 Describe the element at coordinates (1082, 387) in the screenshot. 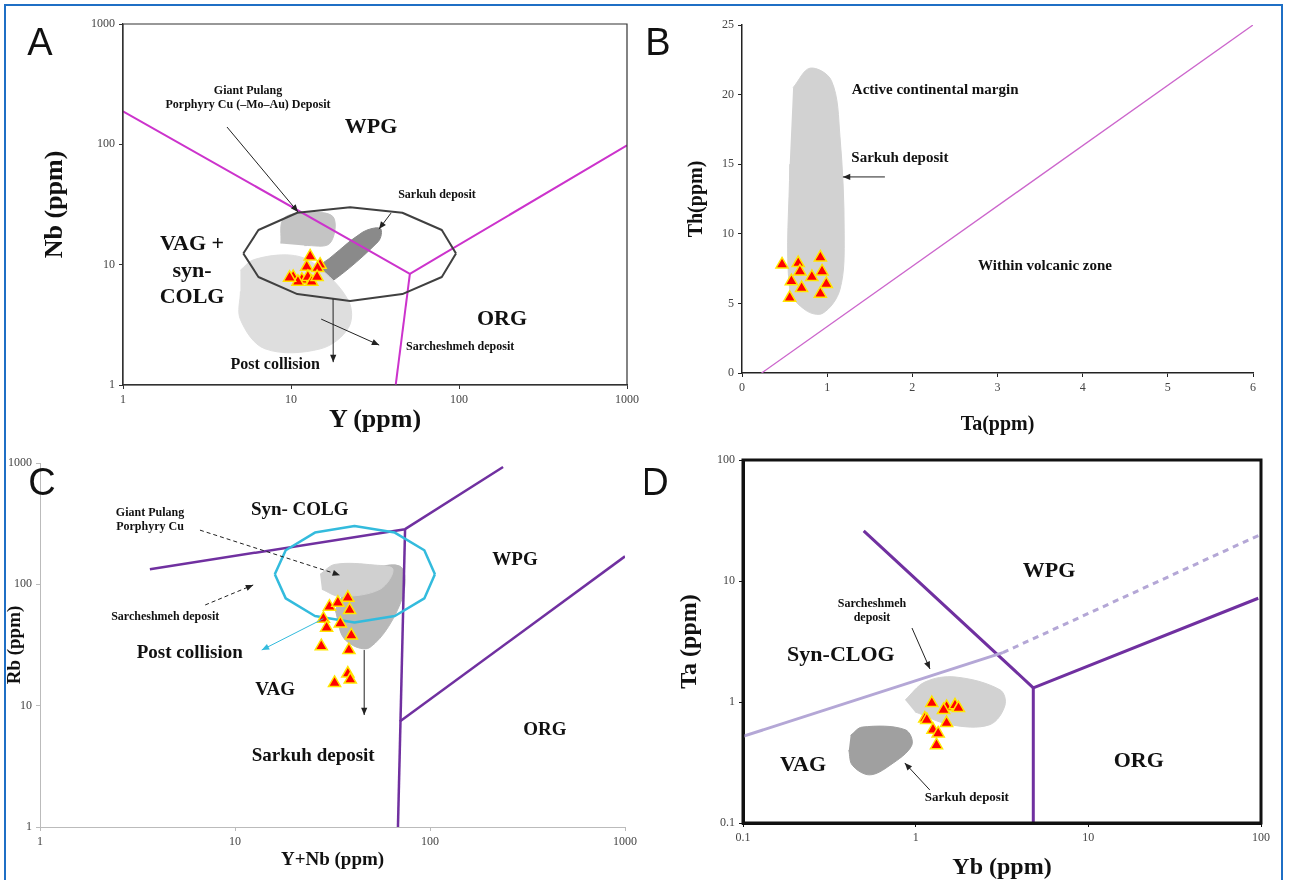

I see `x-tick-label: 4` at that location.